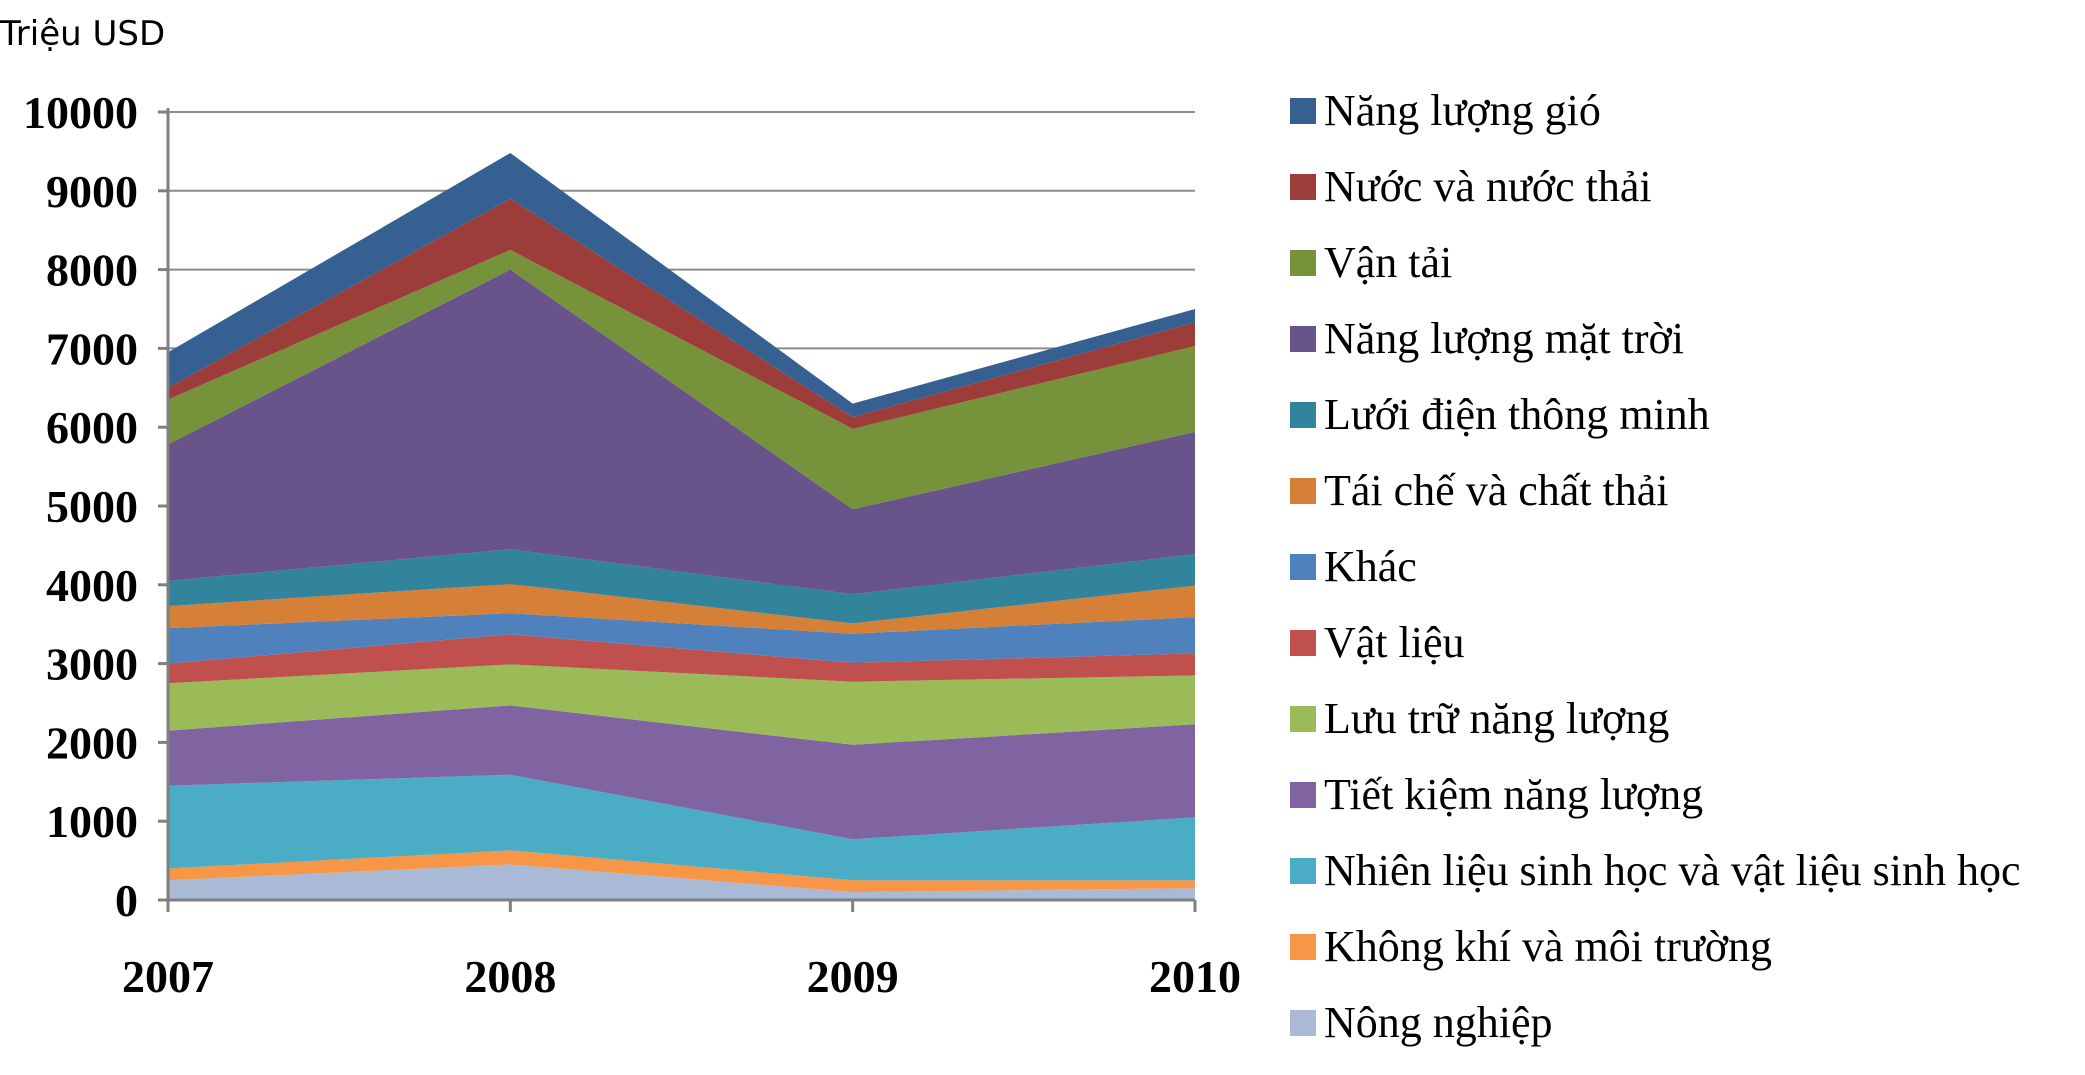  What do you see at coordinates (1462, 110) in the screenshot?
I see `legend-label: Năng lượng gió` at bounding box center [1462, 110].